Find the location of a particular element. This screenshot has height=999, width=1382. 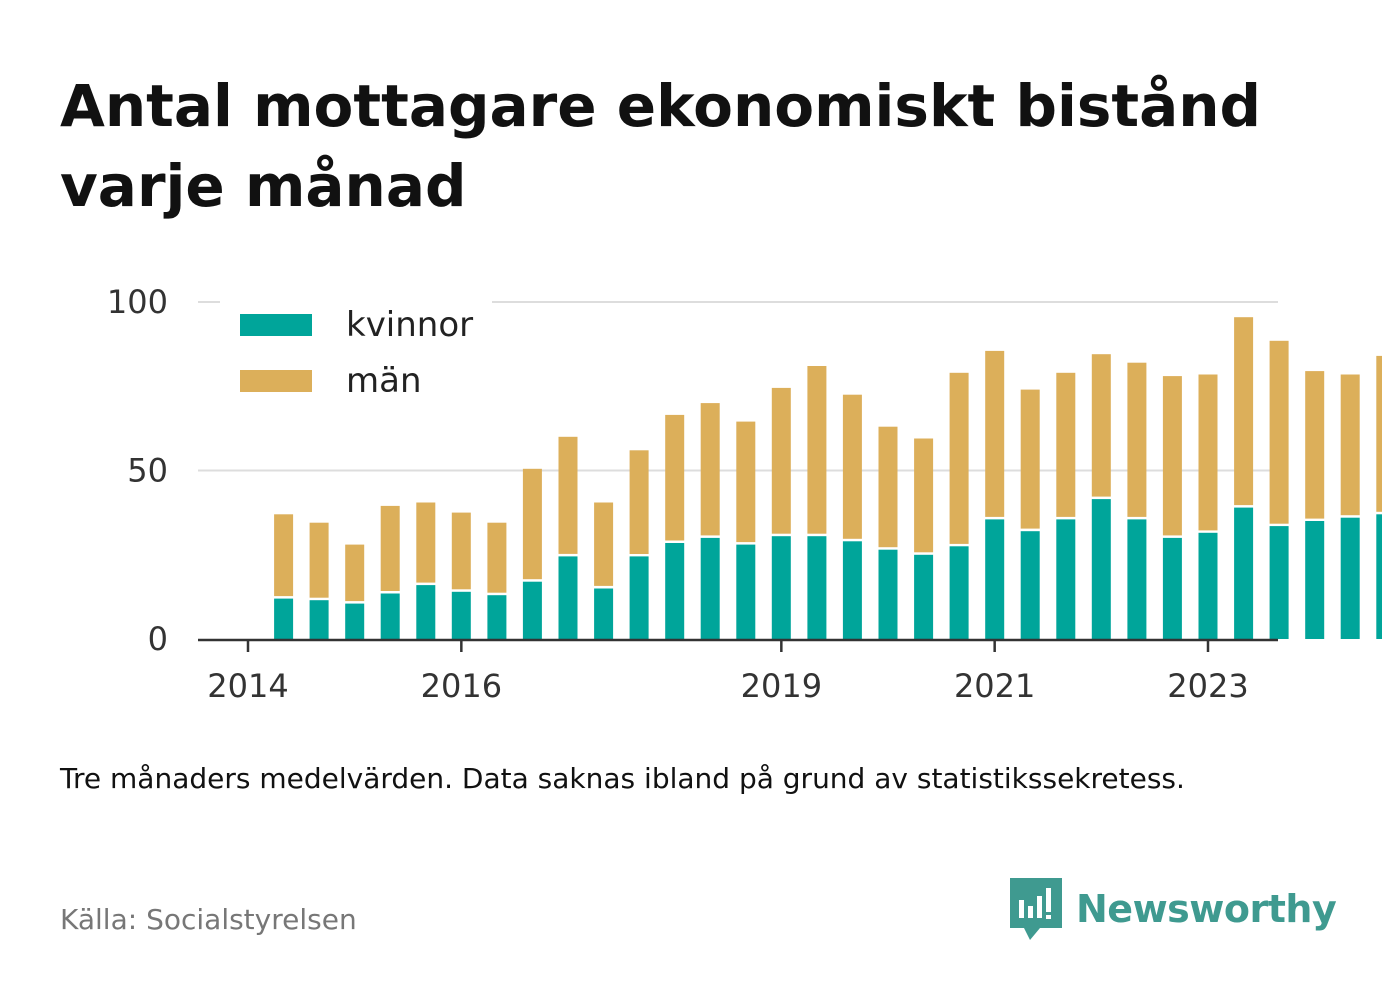

source-text: Källa: Socialstyrelsen is located at coordinates (208, 919).